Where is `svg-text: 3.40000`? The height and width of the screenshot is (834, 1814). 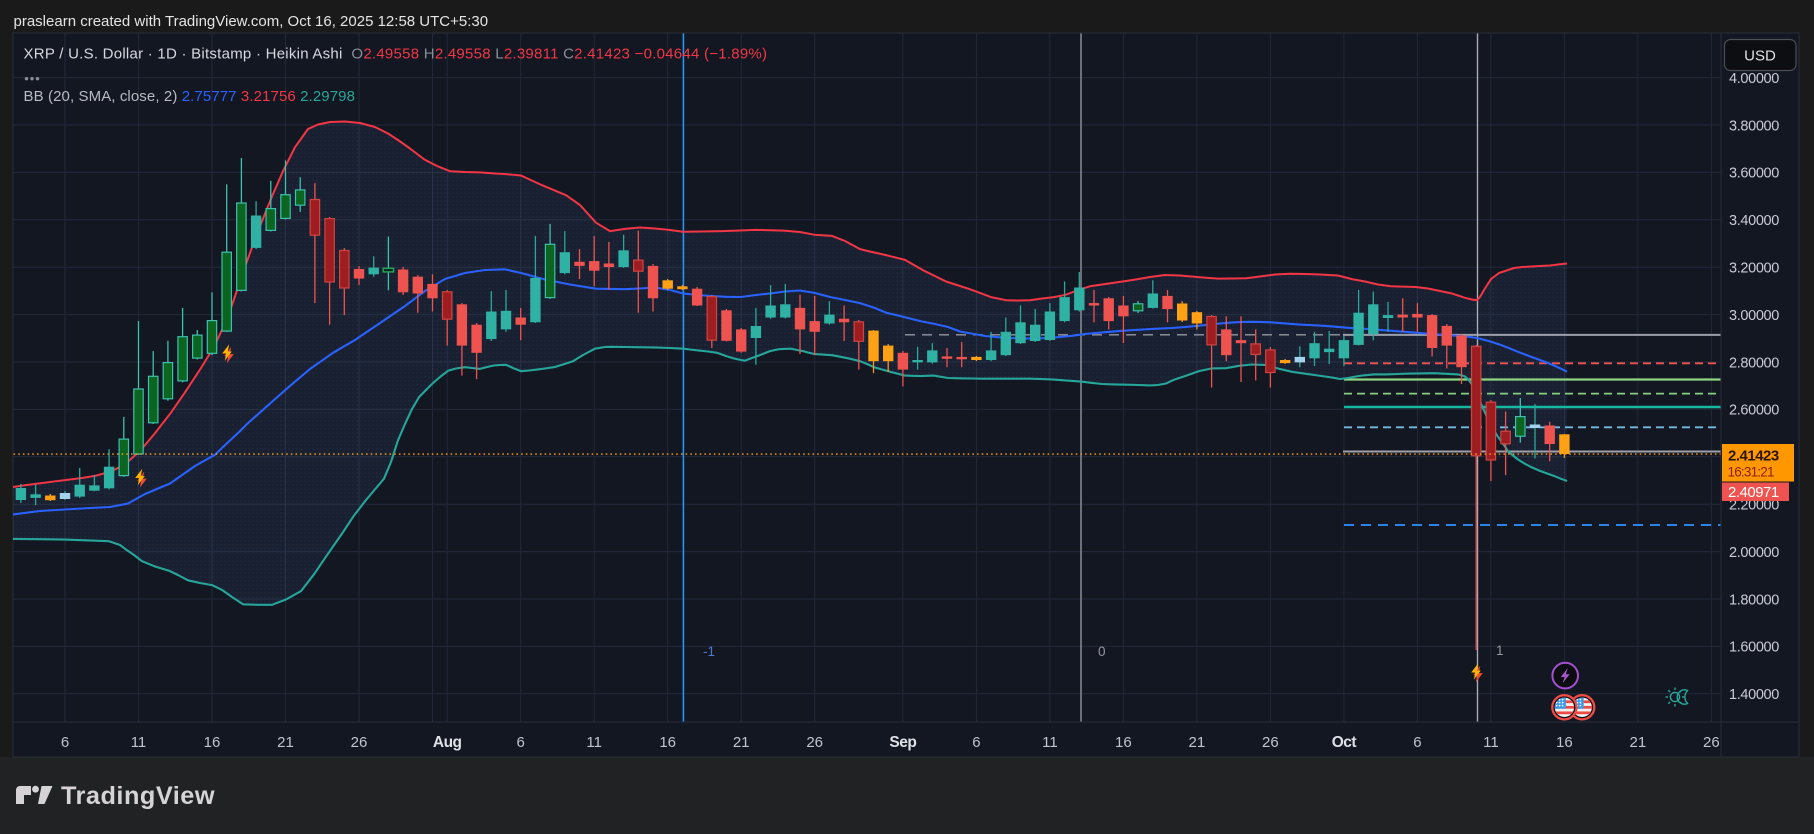
svg-text: 3.40000 is located at coordinates (1754, 221).